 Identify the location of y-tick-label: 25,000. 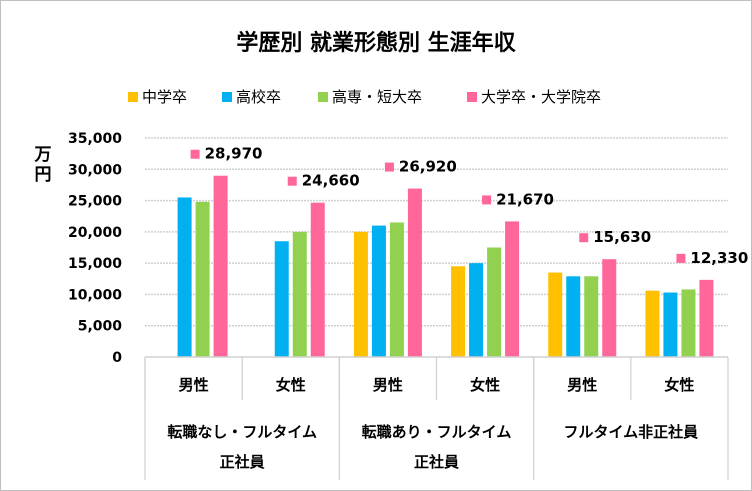
(95, 202).